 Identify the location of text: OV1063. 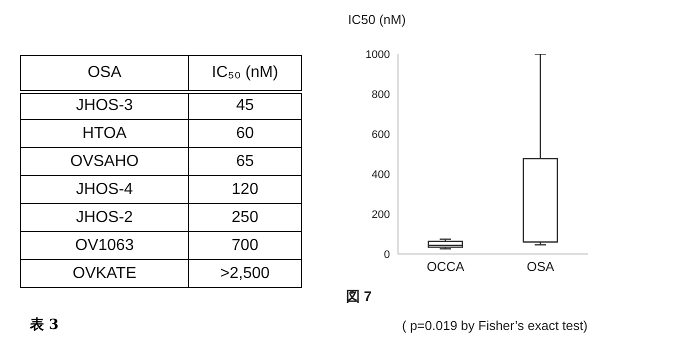
(104, 246).